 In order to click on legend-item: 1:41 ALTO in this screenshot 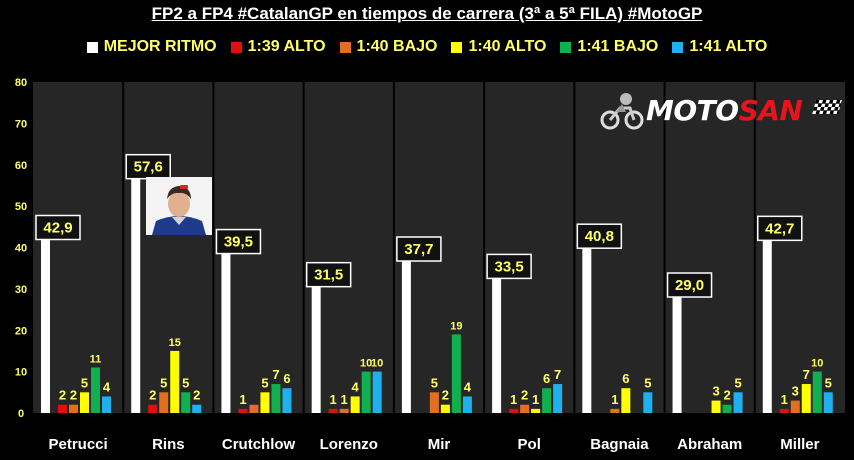, I will do `click(719, 47)`.